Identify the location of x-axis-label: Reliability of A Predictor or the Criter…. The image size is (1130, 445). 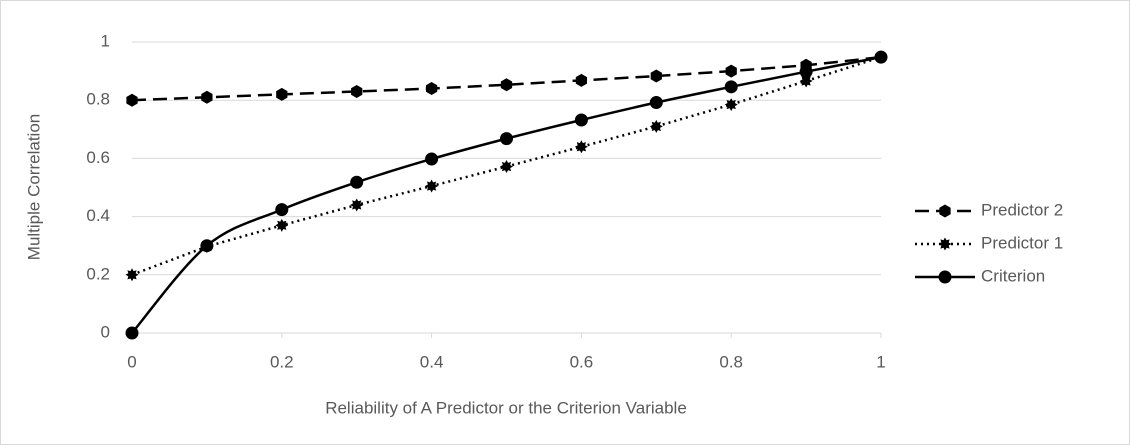
(506, 407).